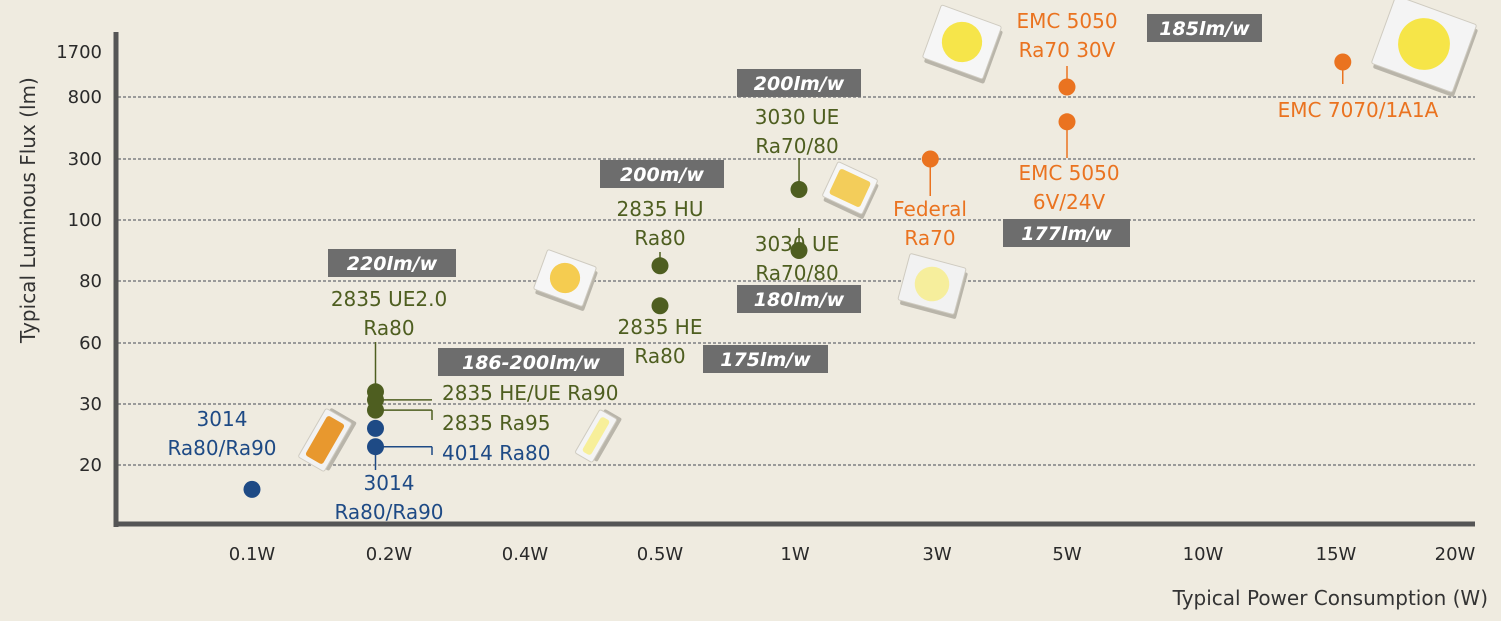 Image resolution: width=1501 pixels, height=621 pixels. I want to click on efficacy-badge: 180lm/w, so click(799, 299).